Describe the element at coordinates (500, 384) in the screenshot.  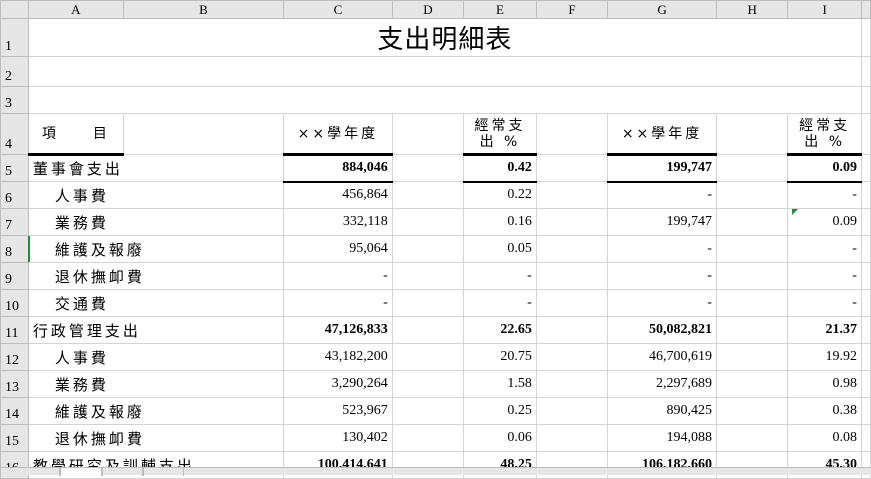
I see `cell-year1-pct: 1.58` at that location.